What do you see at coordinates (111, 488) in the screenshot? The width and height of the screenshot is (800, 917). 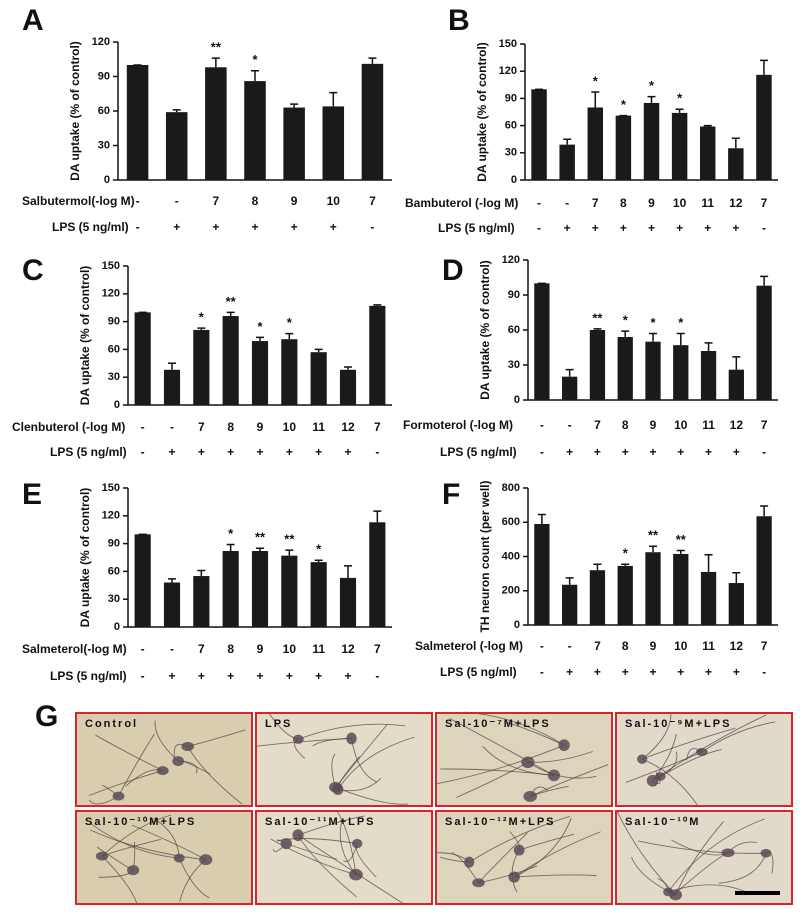 I see `y-tick-label: 150` at bounding box center [111, 488].